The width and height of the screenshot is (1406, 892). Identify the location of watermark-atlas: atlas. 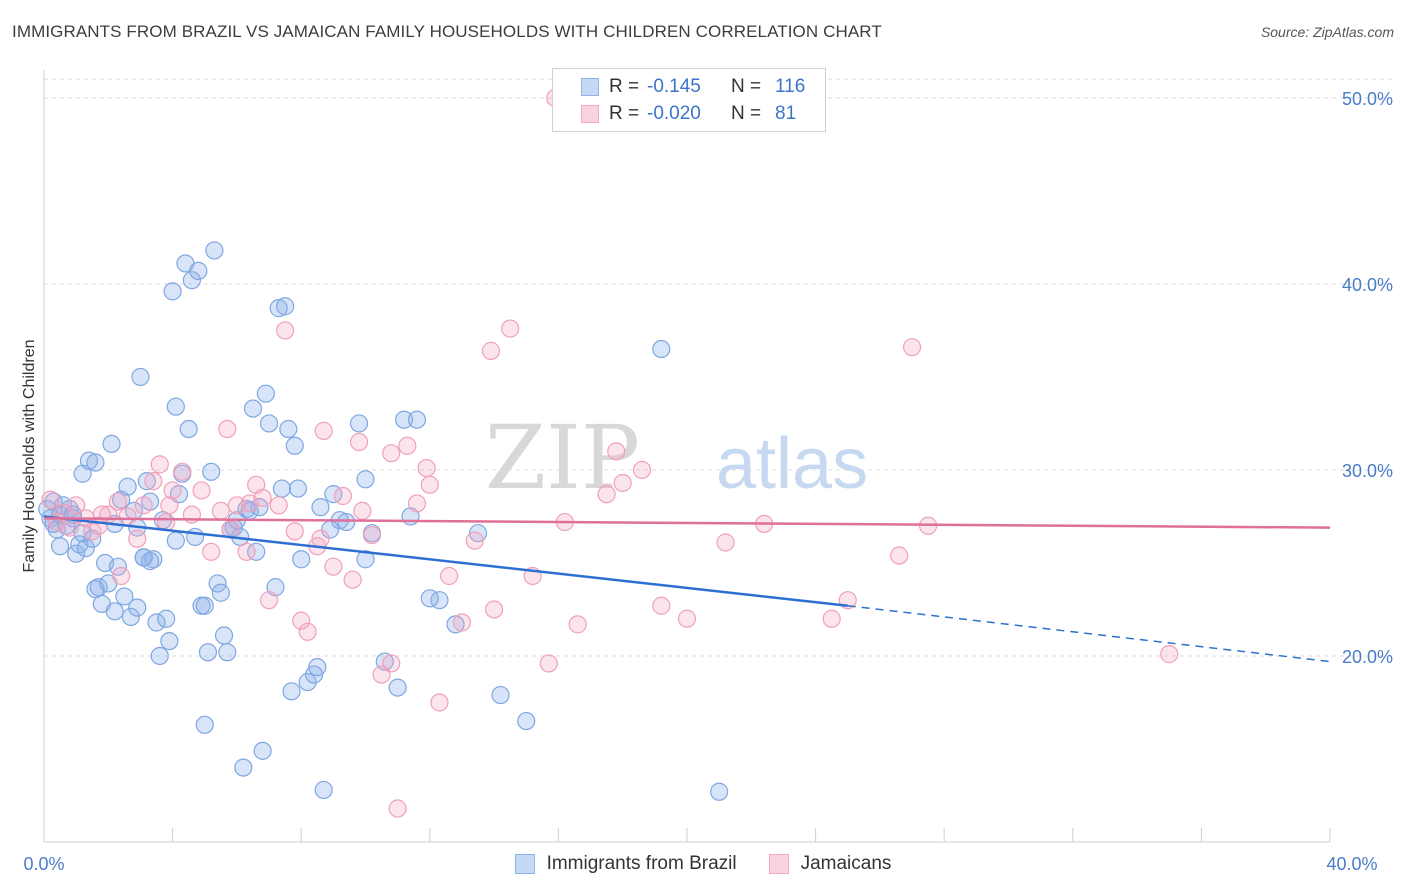
(792, 464).